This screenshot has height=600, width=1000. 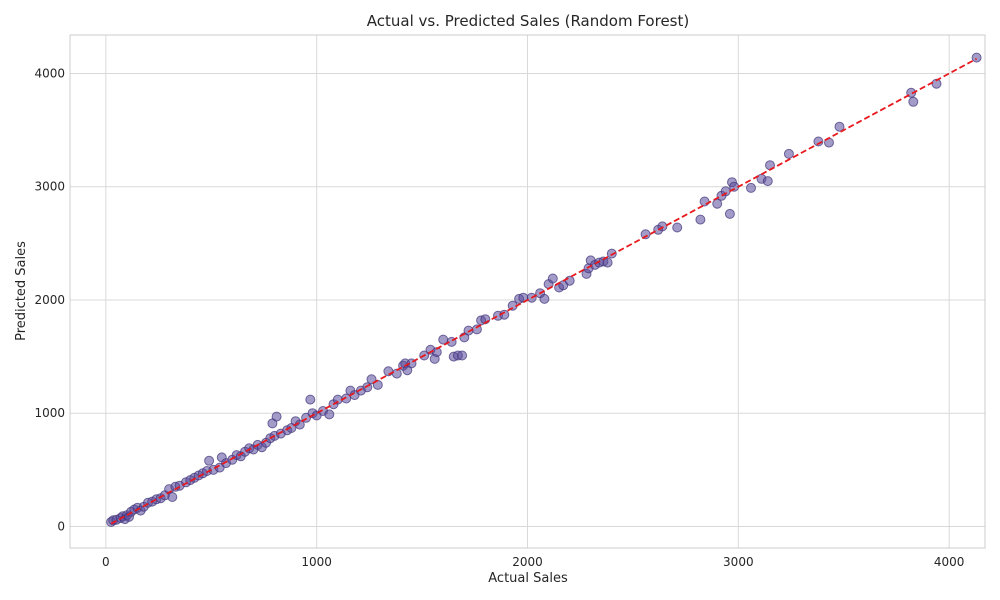 I want to click on y-tick-label: 2000, so click(x=49, y=300).